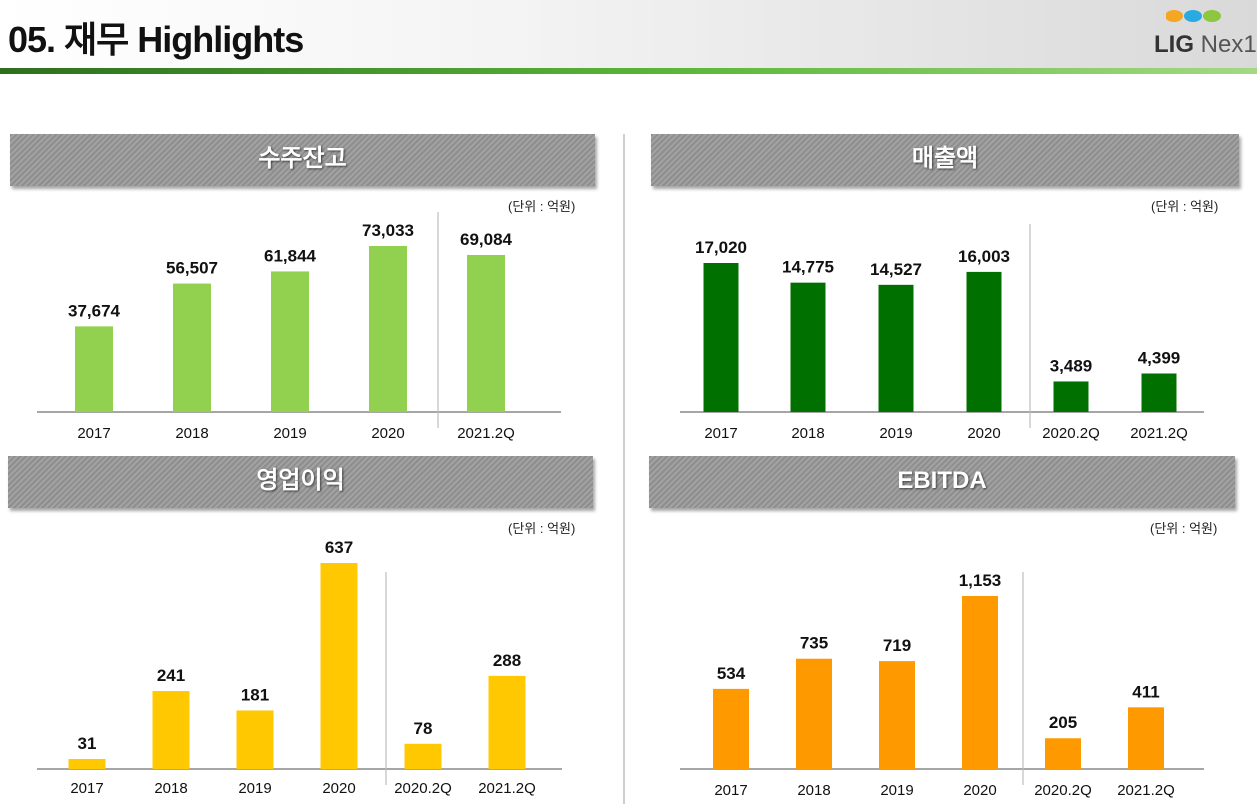 The image size is (1257, 809). I want to click on data-label: 4,399, so click(1159, 357).